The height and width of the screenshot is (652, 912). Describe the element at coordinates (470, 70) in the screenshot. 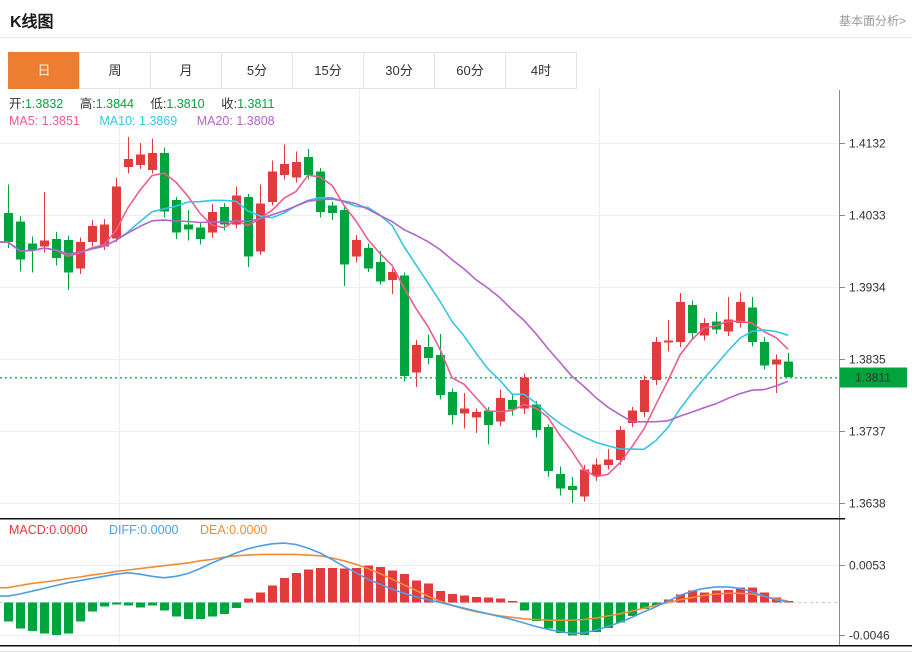

I see `tab-60min: 60分` at that location.